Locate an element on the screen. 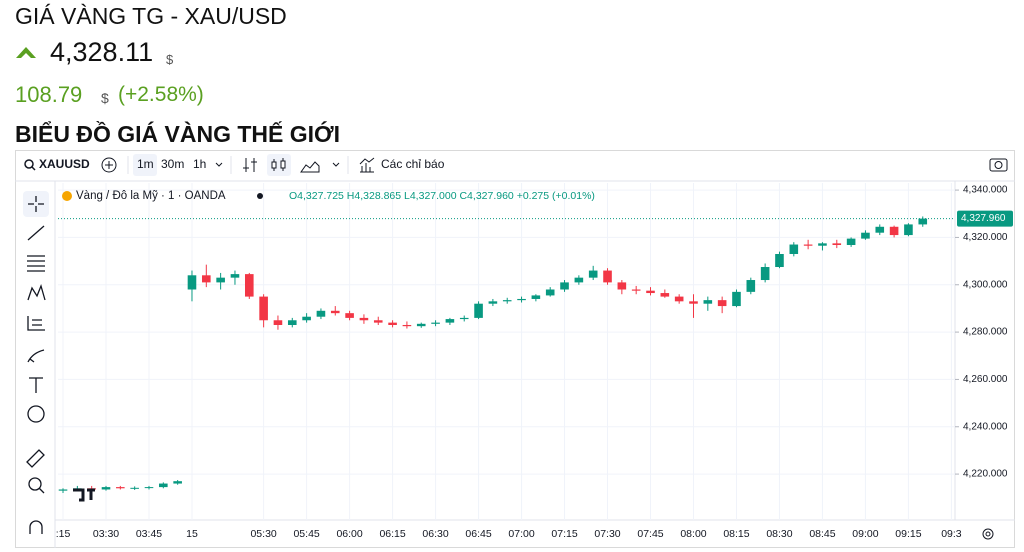 The width and height of the screenshot is (1024, 552). emoji-tool is located at coordinates (36, 414).